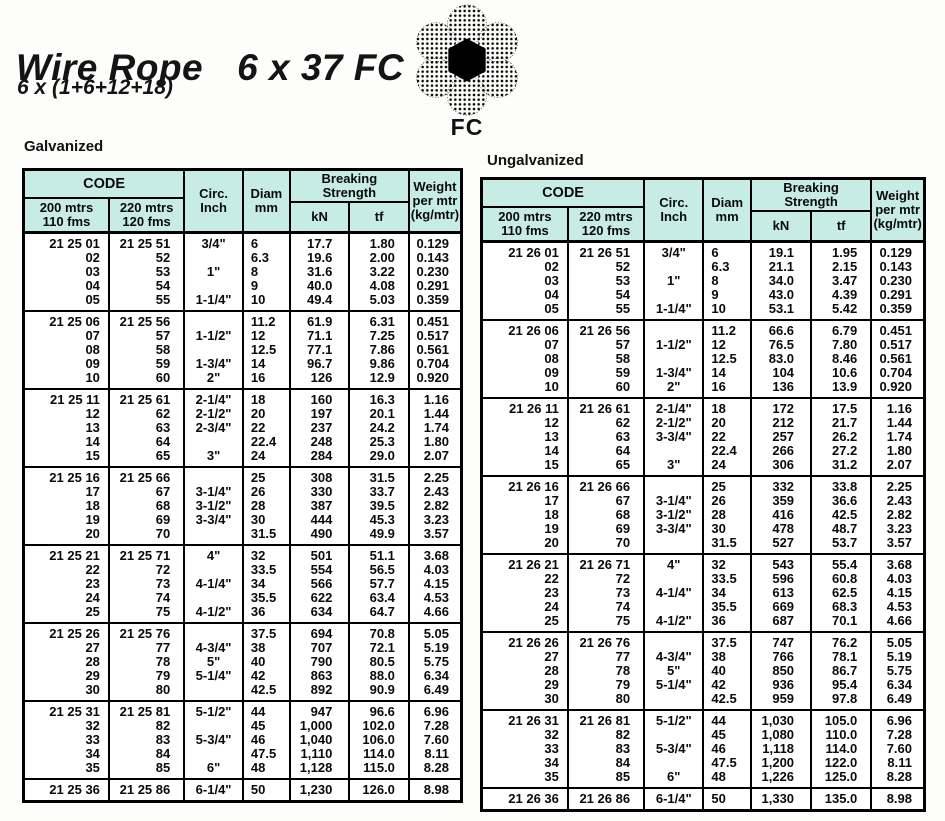  Describe the element at coordinates (266, 398) in the screenshot. I see `diam-mm-cell: 18` at that location.